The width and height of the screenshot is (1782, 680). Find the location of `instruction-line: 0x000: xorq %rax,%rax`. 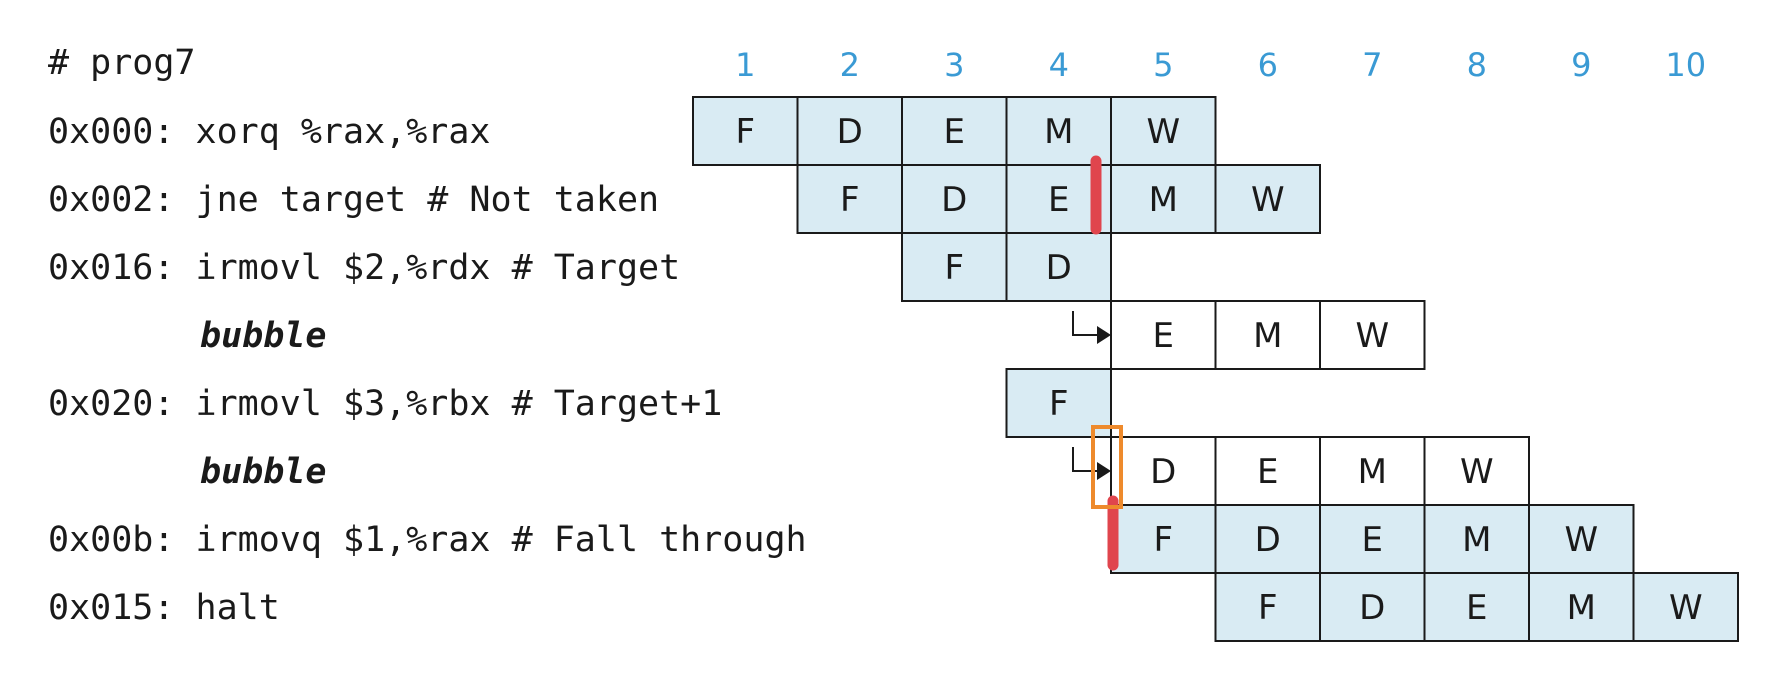

instruction-line: 0x000: xorq %rax,%rax is located at coordinates (269, 132).